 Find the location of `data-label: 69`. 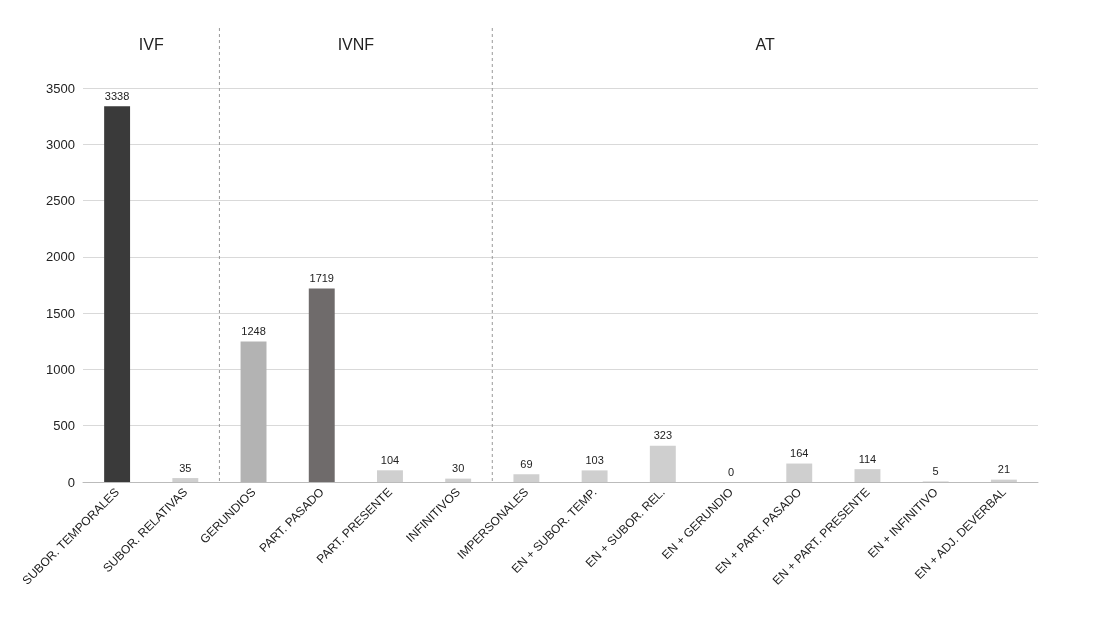

data-label: 69 is located at coordinates (526, 463).